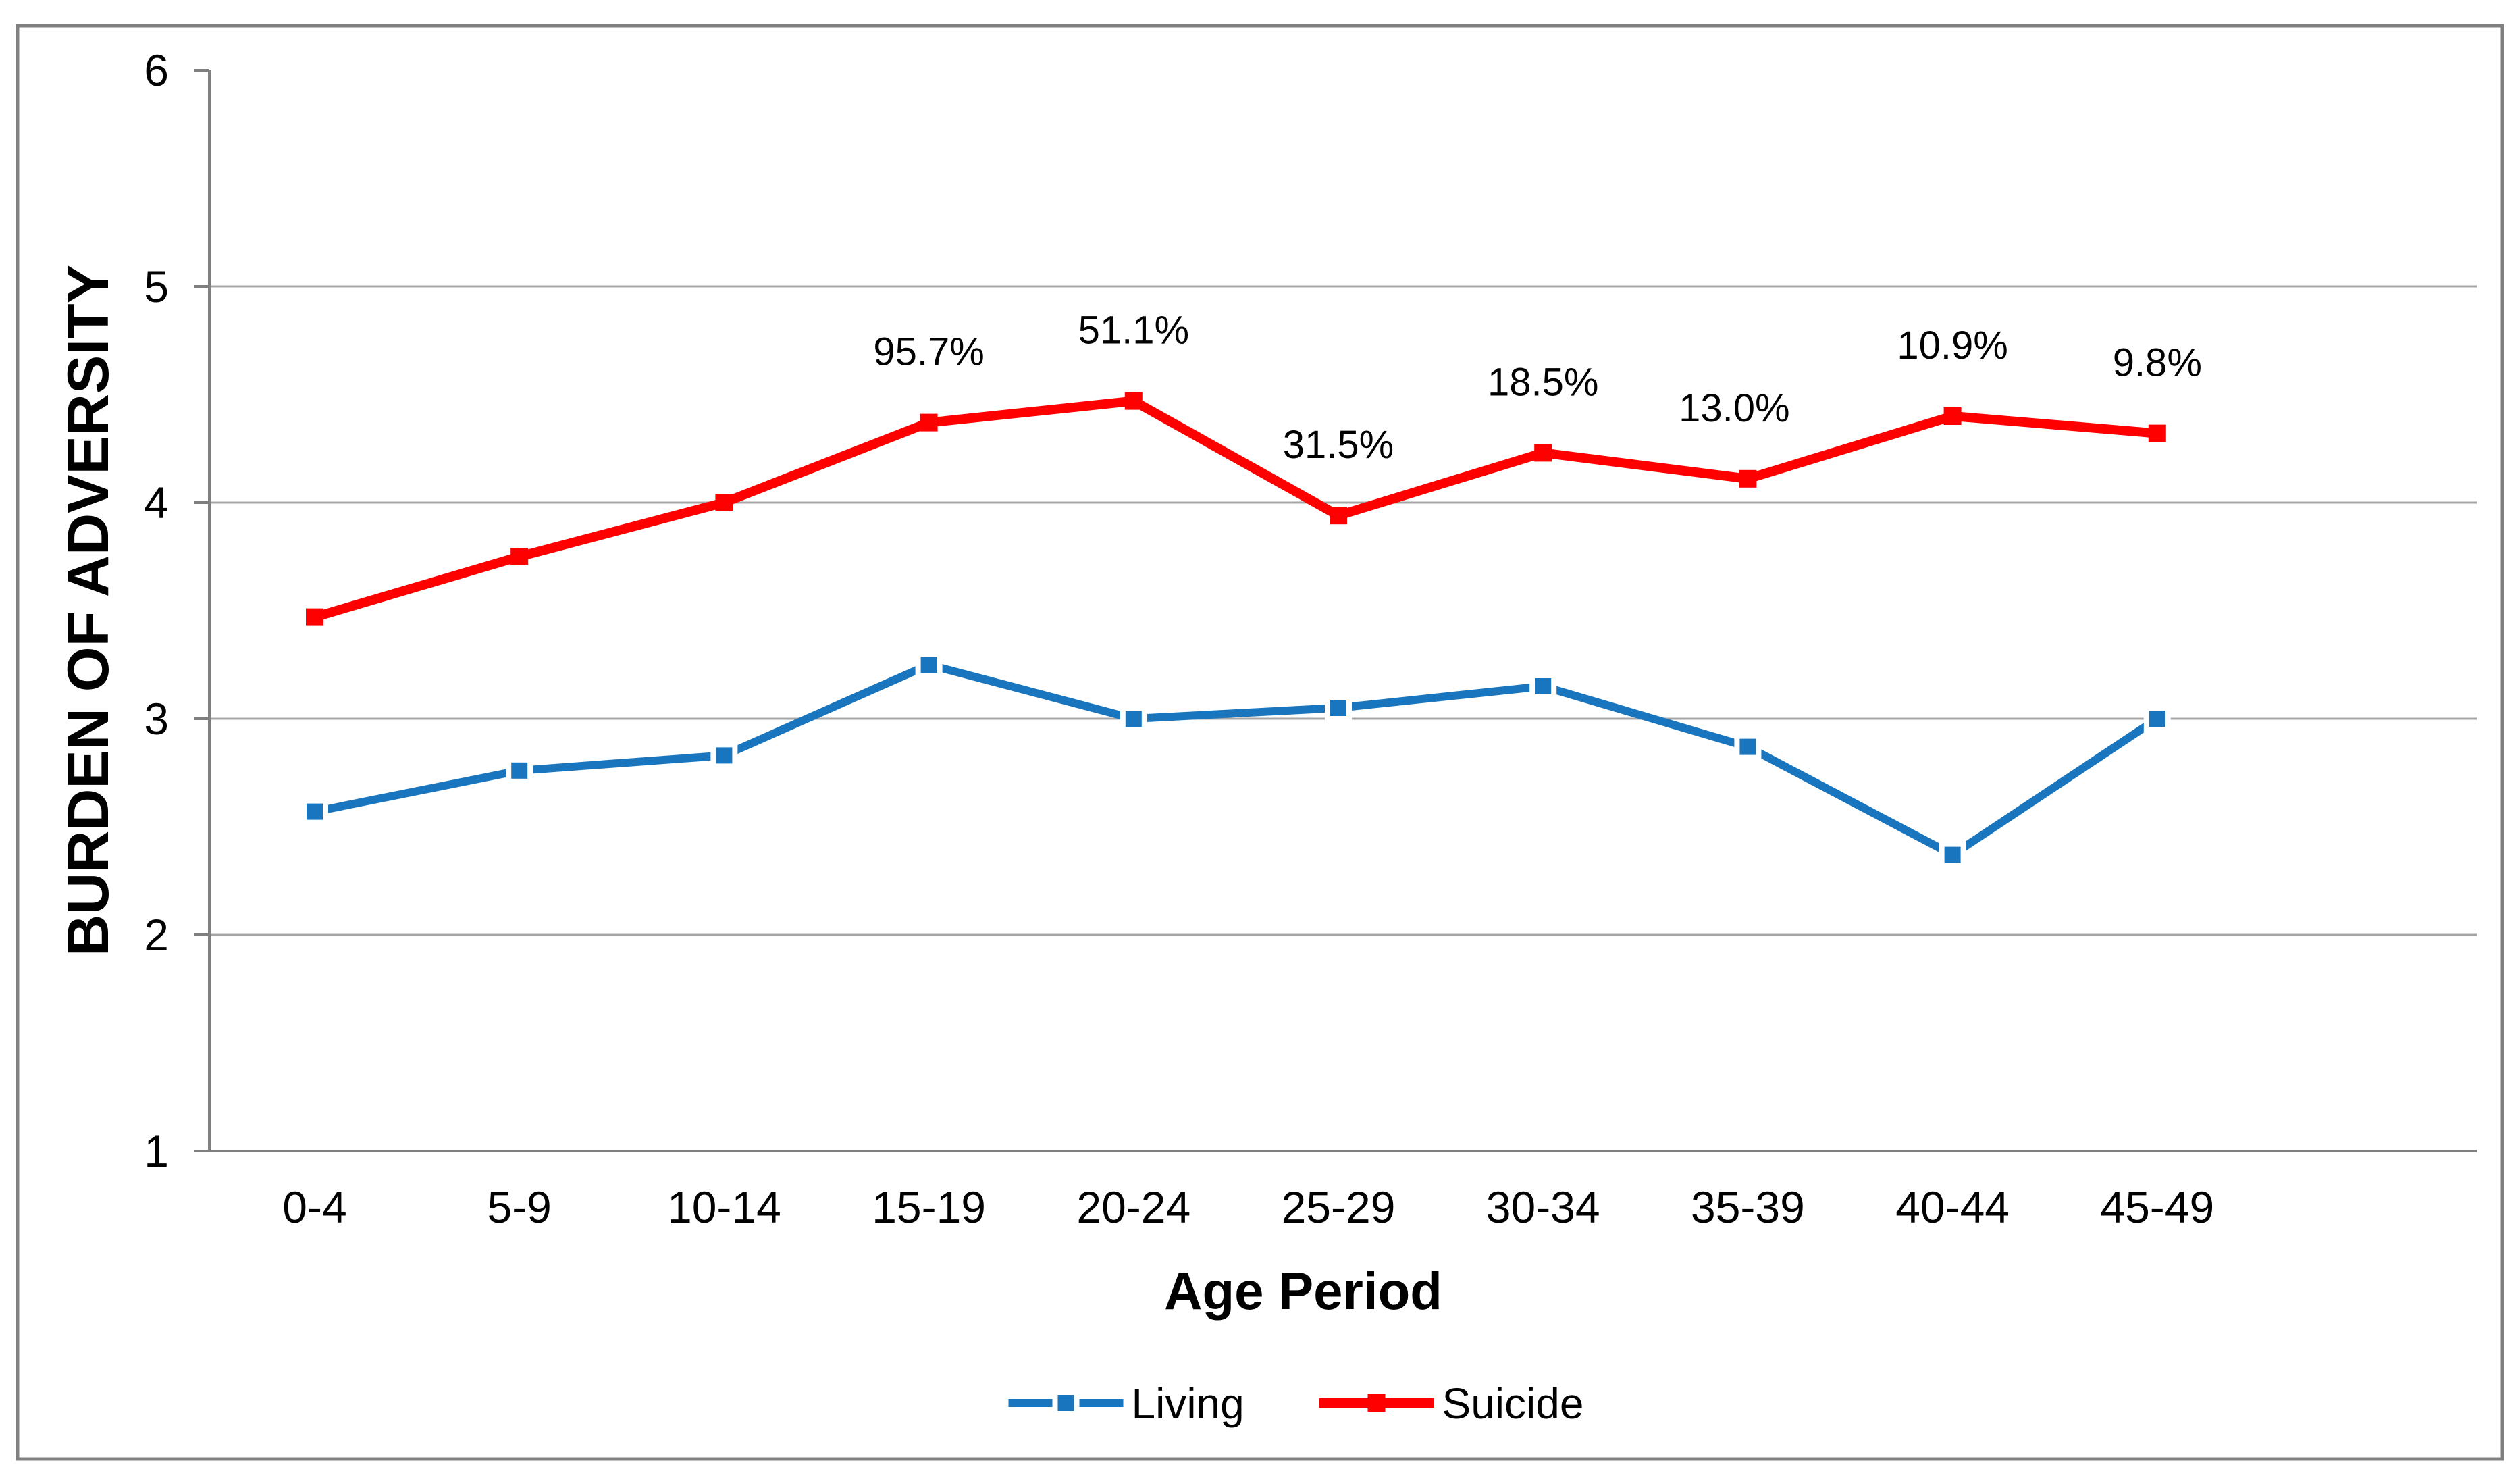  I want to click on x-tick-label-5-9: 5-9, so click(520, 1207).